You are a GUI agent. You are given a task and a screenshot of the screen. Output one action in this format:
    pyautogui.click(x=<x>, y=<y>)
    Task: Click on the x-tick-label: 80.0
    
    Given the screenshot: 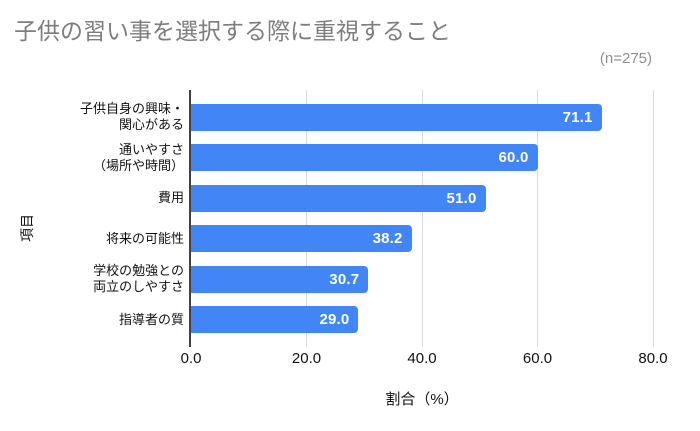 What is the action you would take?
    pyautogui.click(x=653, y=358)
    